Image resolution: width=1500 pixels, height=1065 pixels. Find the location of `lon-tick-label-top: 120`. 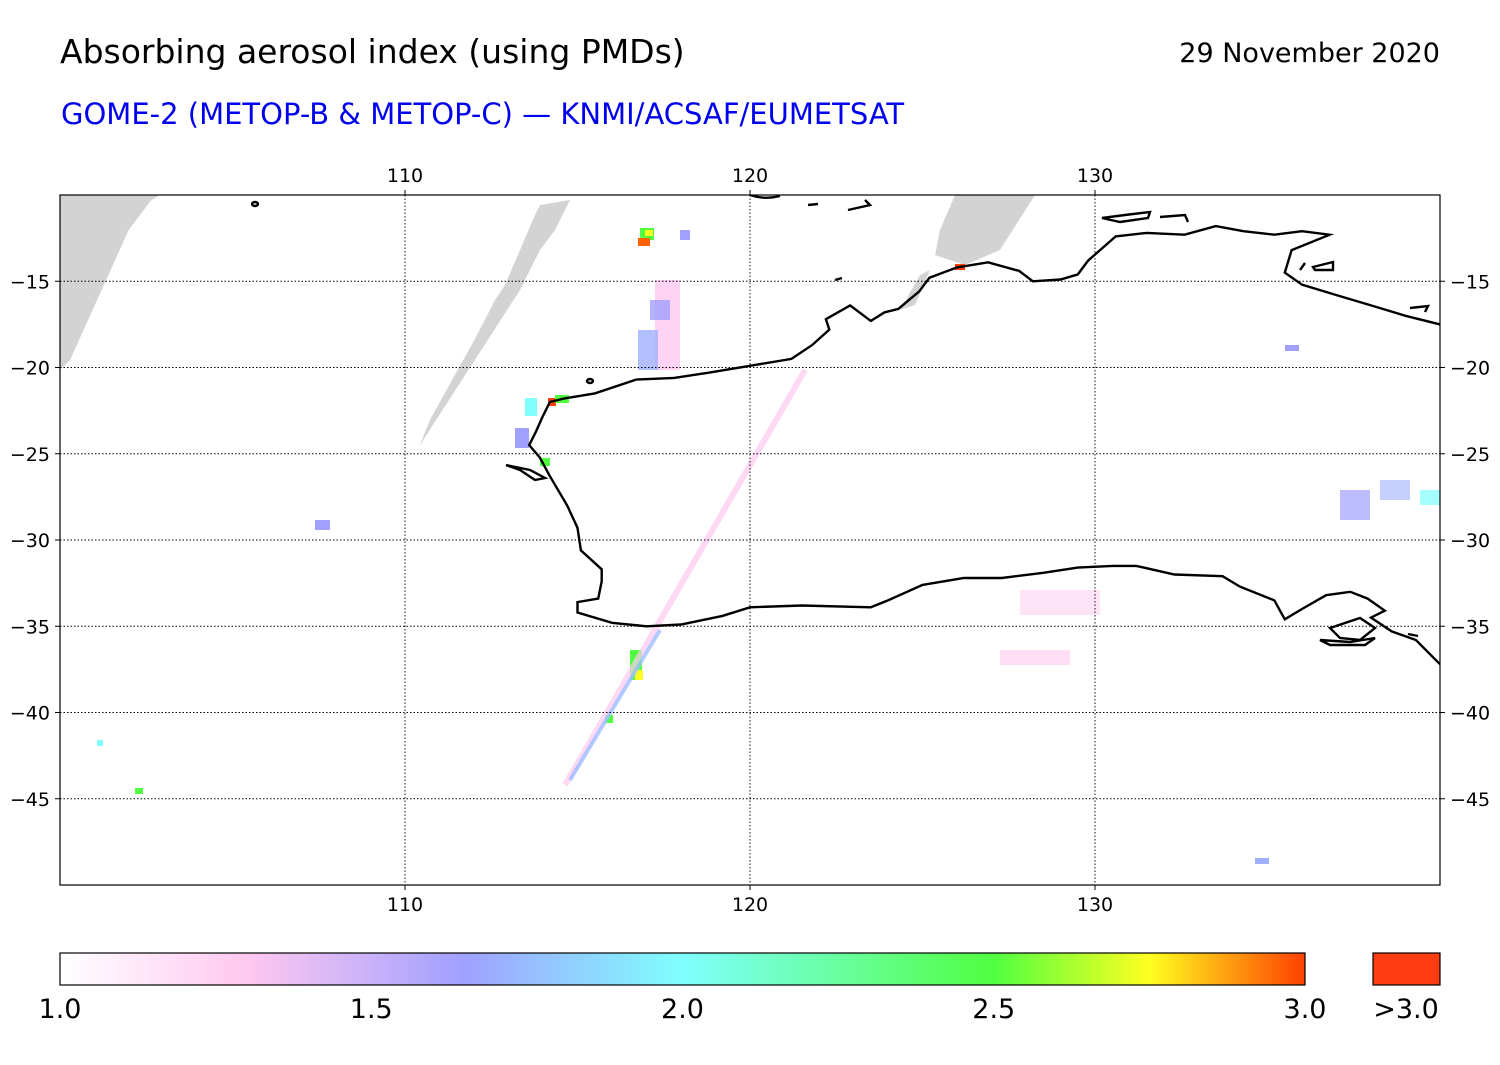

lon-tick-label-top: 120 is located at coordinates (750, 176).